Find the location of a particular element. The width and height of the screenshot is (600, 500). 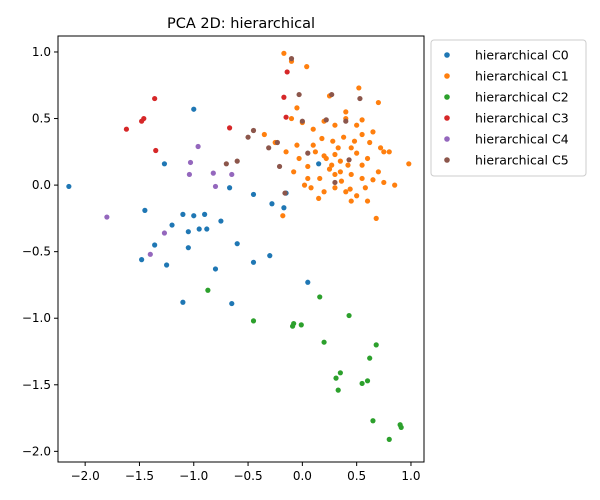

legend-item: hierarchical C5 is located at coordinates (506, 160).